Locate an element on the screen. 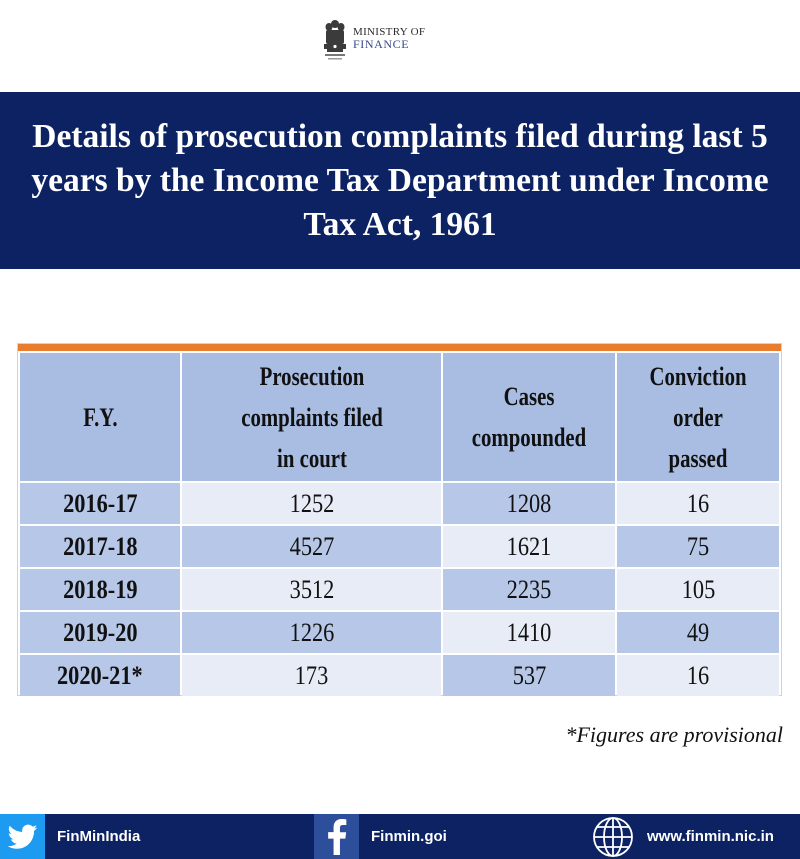 The height and width of the screenshot is (859, 800). table-row-fy: 2016-17 is located at coordinates (100, 503).